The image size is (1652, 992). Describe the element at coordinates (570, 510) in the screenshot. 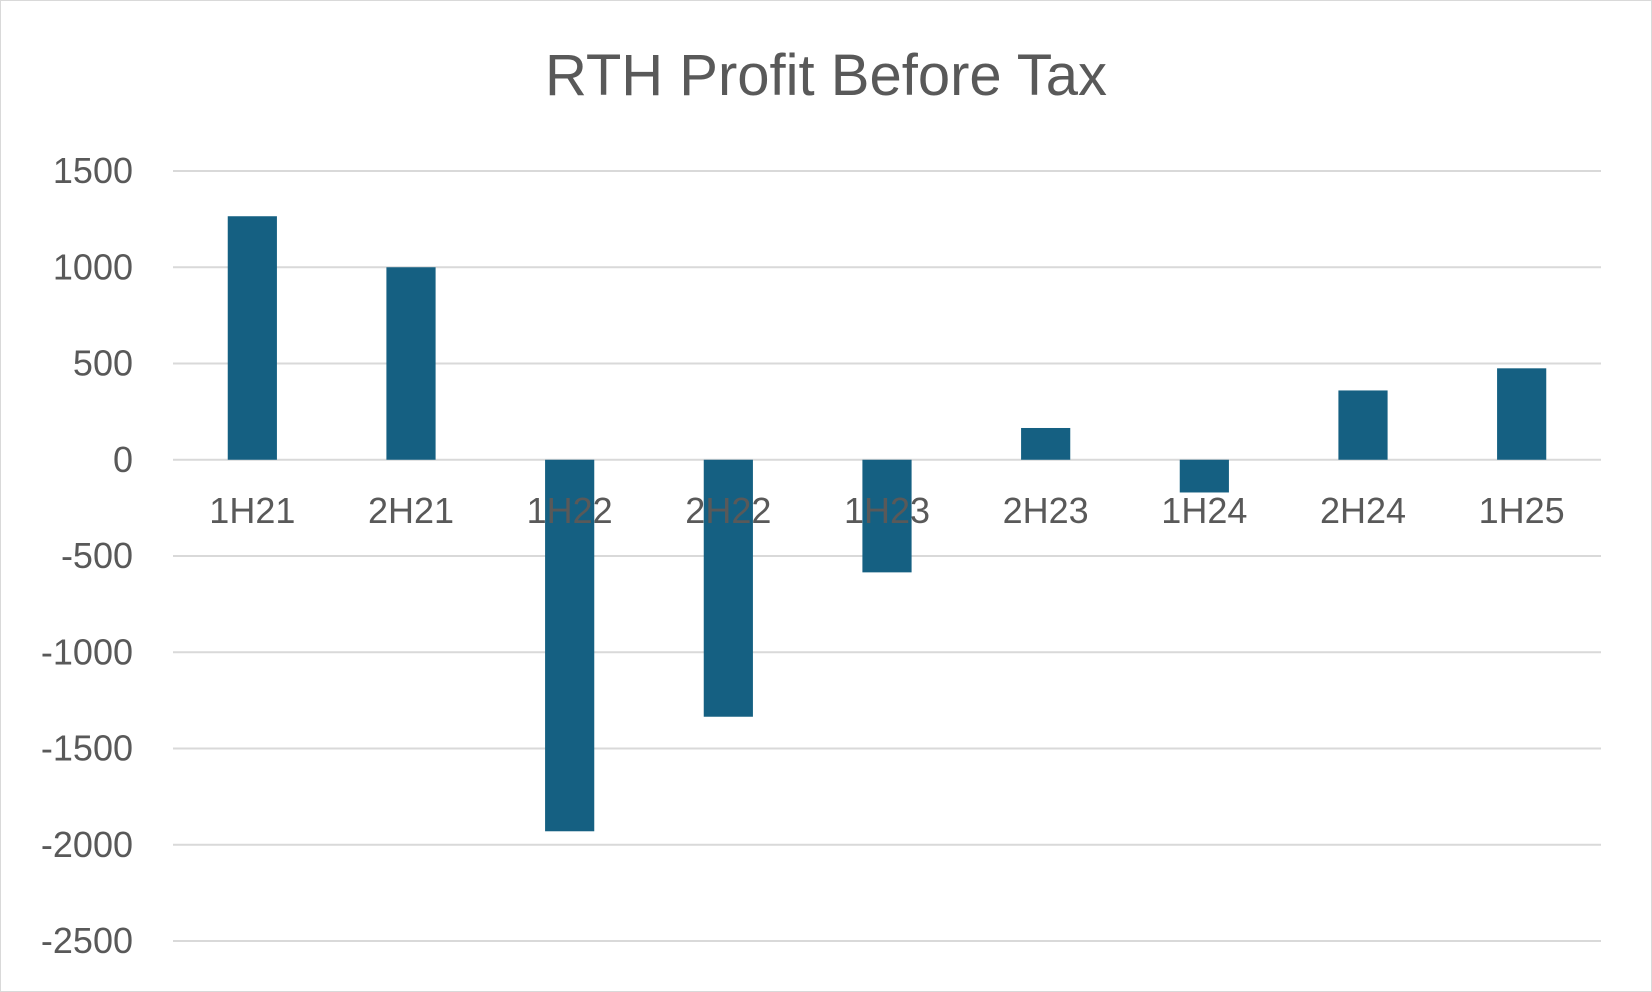

I see `x-tick-label: 1H22` at that location.